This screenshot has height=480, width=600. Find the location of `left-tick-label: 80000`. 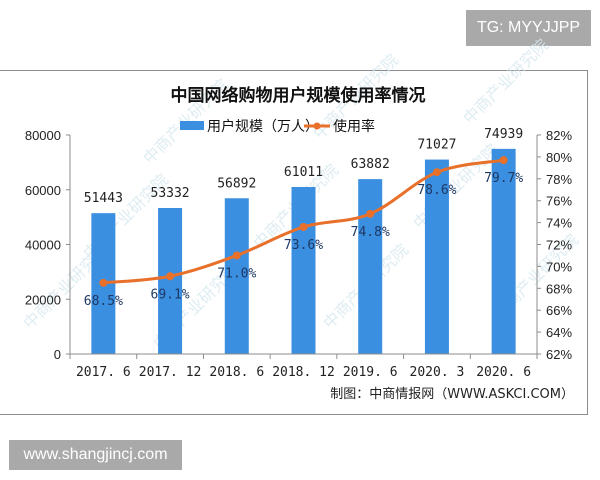

left-tick-label: 80000 is located at coordinates (43, 135).